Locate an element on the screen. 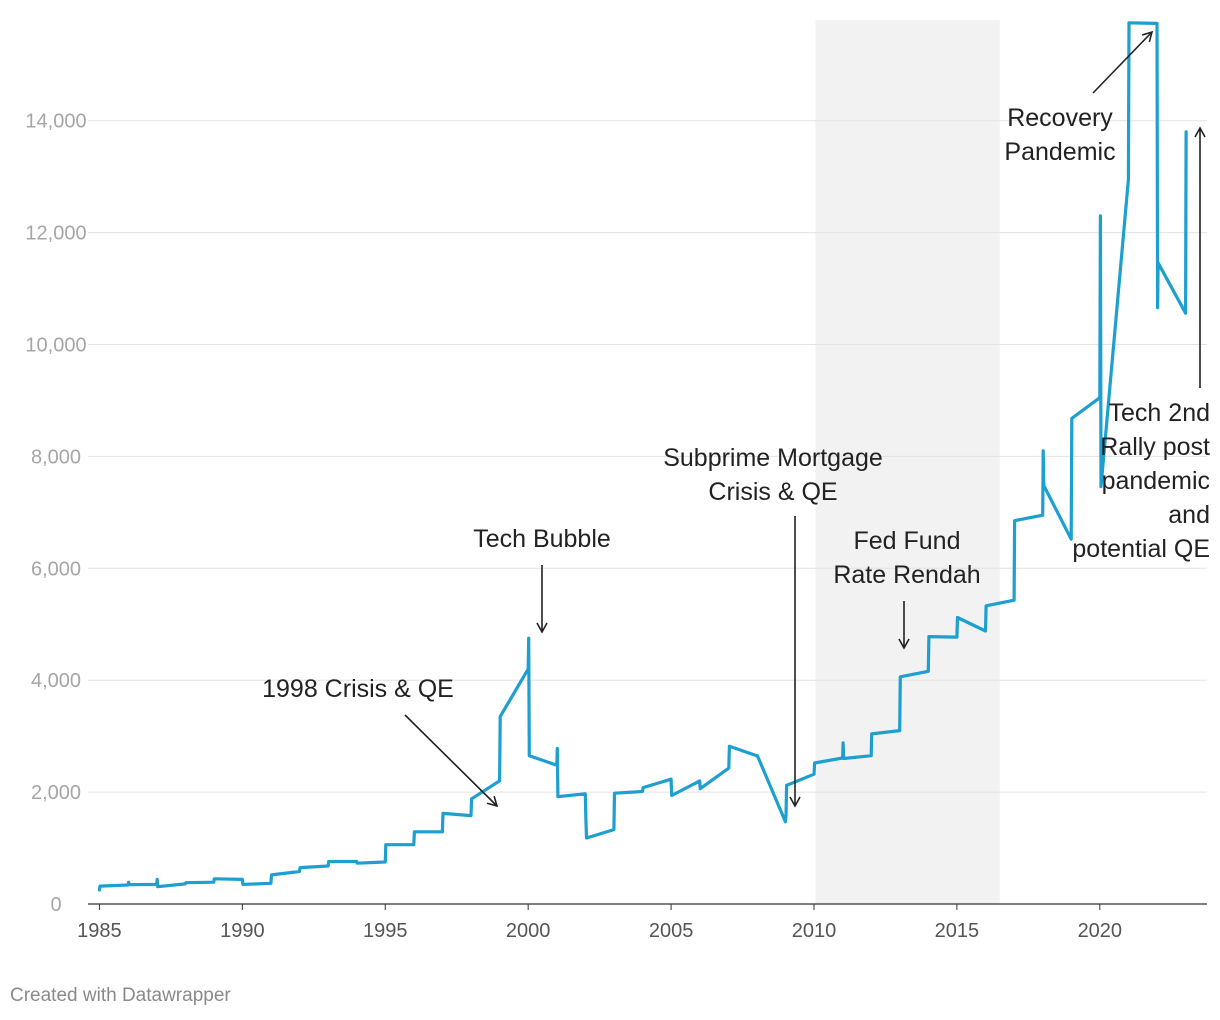 Image resolution: width=1220 pixels, height=1020 pixels. annotation-text: 1998 Crisis & QE is located at coordinates (358, 689).